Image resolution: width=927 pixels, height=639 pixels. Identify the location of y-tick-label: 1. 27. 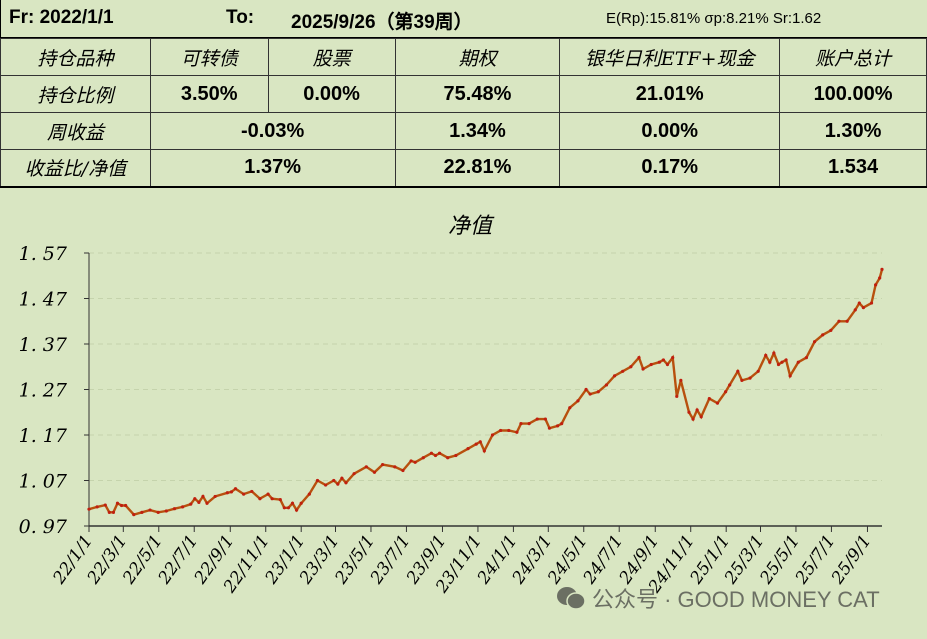
(43, 391).